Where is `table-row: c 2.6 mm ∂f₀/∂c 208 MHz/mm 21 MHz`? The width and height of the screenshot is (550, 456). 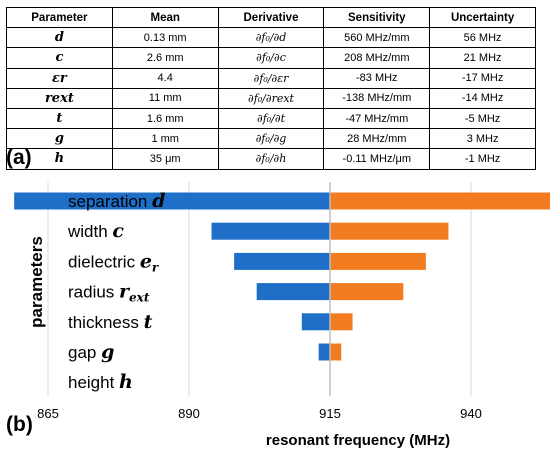 table-row: c 2.6 mm ∂f₀/∂c 208 MHz/mm 21 MHz is located at coordinates (271, 58).